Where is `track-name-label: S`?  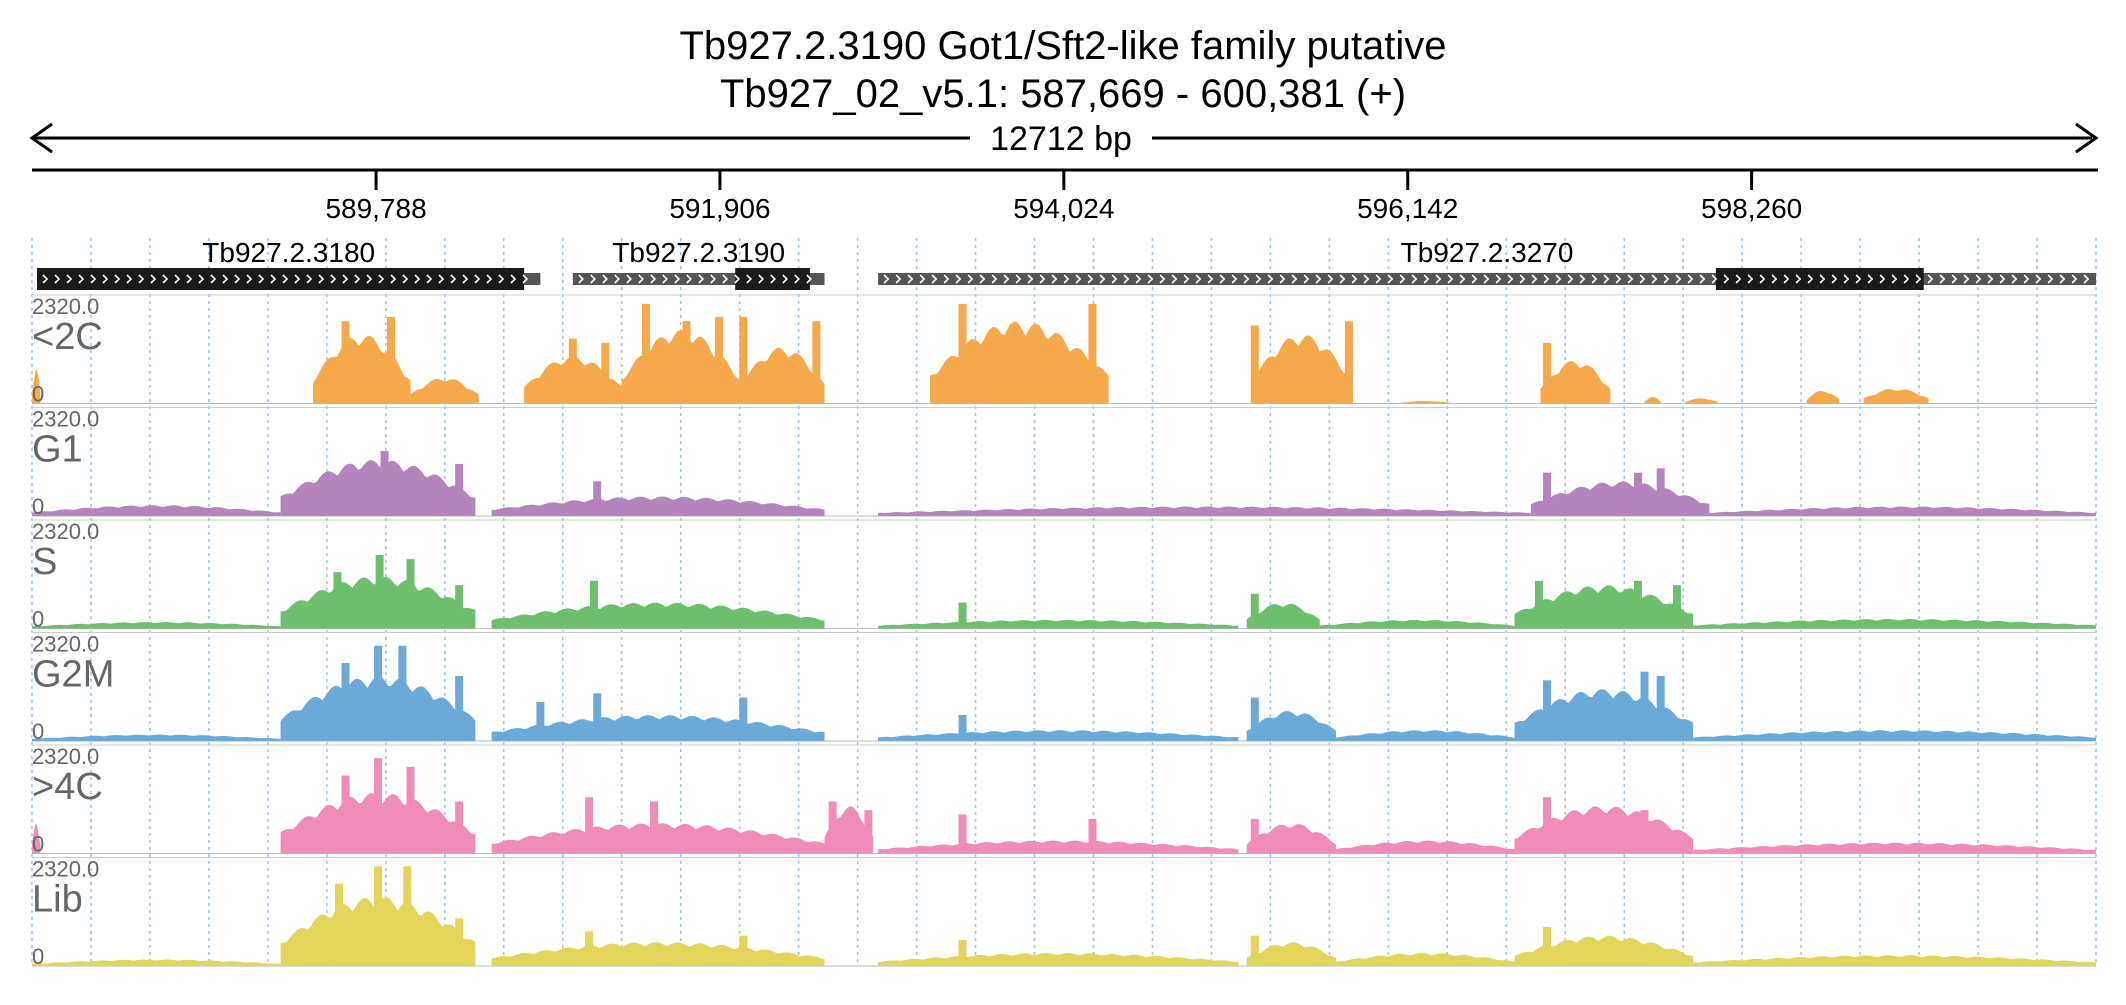 track-name-label: S is located at coordinates (44, 562).